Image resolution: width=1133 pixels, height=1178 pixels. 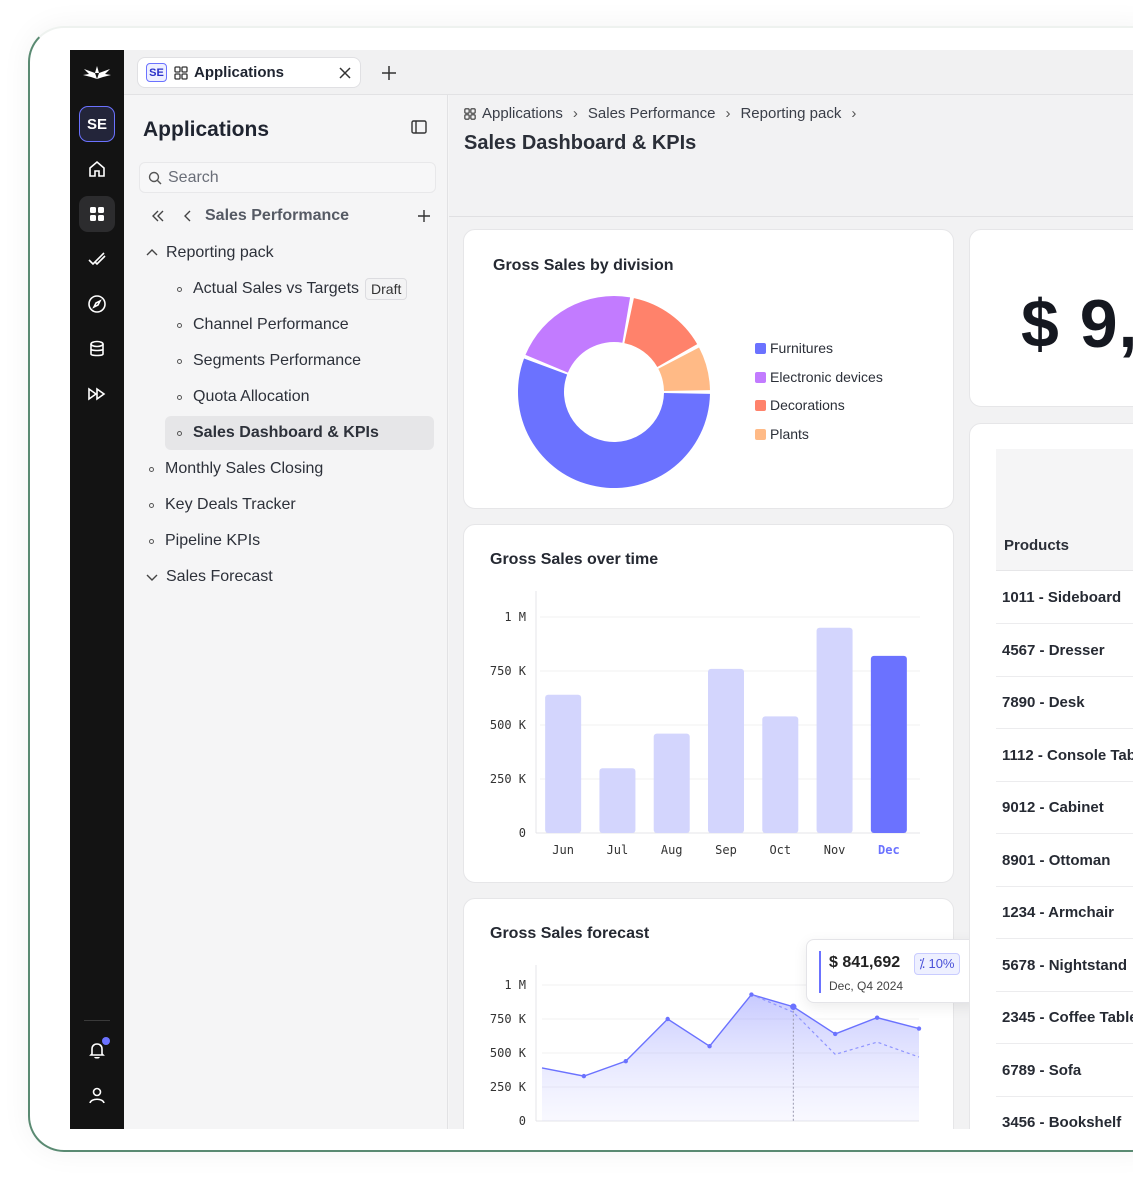 What do you see at coordinates (97, 169) in the screenshot?
I see `home-icon` at bounding box center [97, 169].